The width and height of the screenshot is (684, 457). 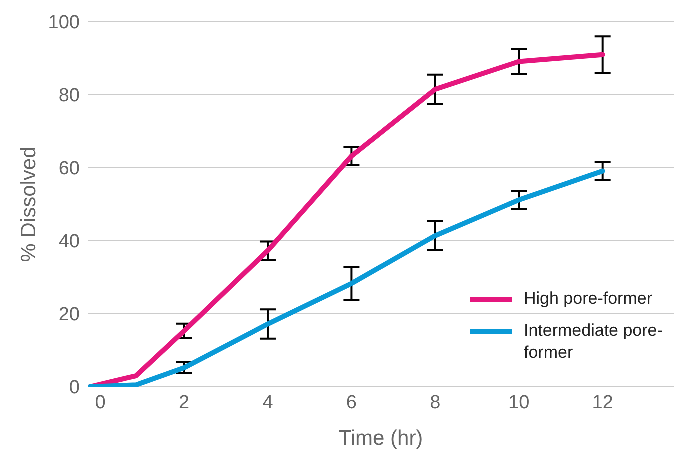 What do you see at coordinates (184, 403) in the screenshot?
I see `x-tick-label: 2` at bounding box center [184, 403].